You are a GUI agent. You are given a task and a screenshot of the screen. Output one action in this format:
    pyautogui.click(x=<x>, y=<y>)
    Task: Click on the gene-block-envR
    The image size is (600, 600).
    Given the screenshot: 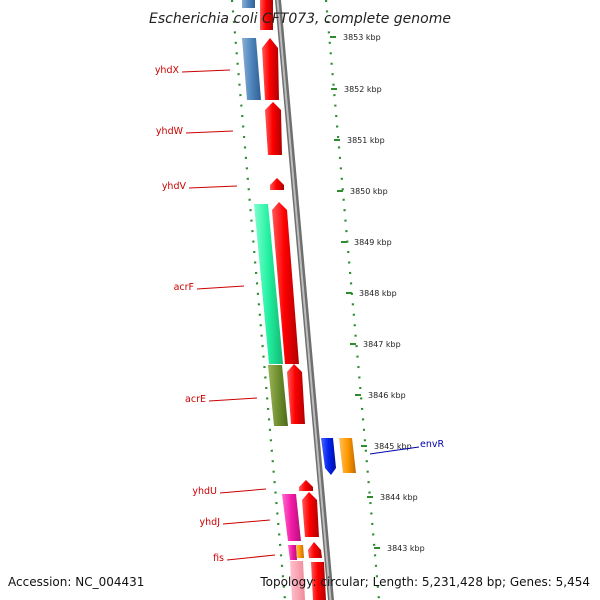 What is the action you would take?
    pyautogui.click(x=347, y=455)
    